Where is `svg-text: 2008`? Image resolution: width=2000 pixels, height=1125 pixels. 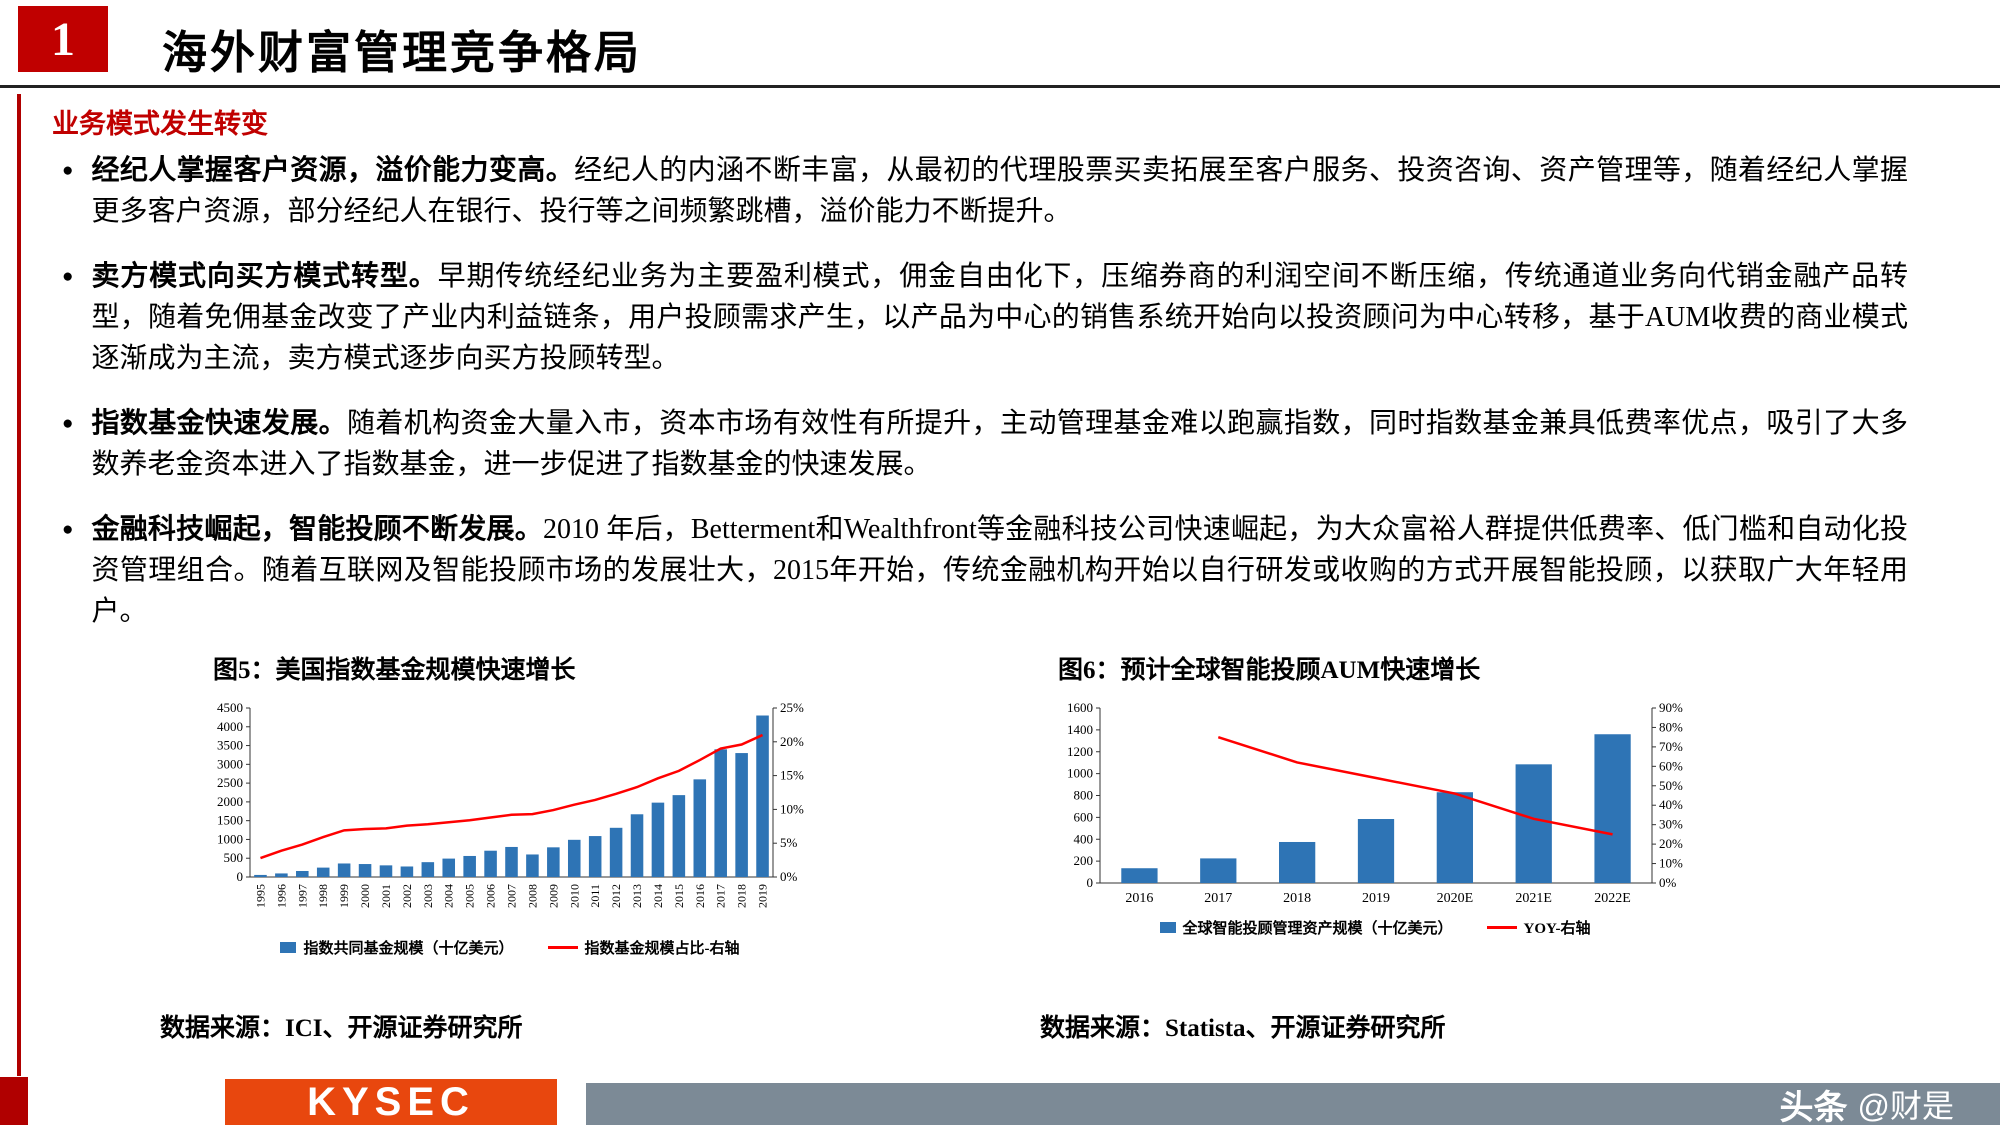 svg-text: 2008 is located at coordinates (532, 896).